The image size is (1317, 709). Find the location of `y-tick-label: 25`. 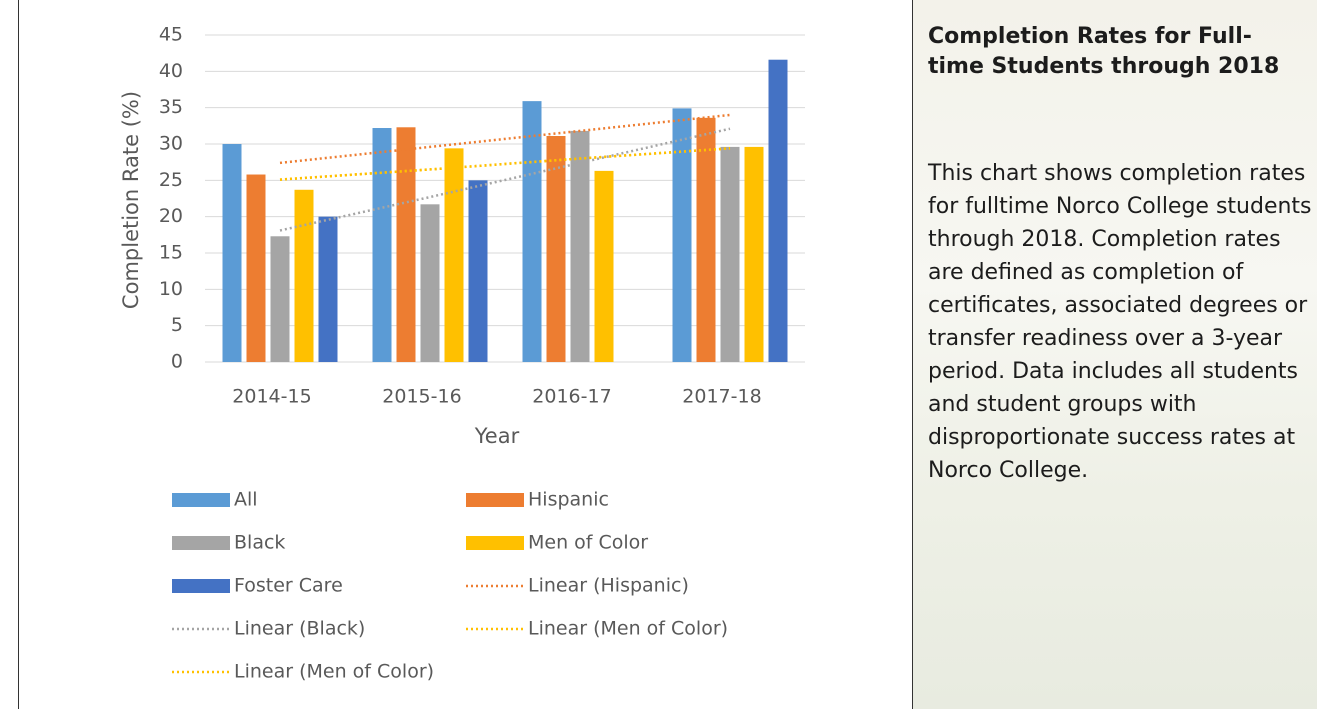

y-tick-label: 25 is located at coordinates (171, 180).